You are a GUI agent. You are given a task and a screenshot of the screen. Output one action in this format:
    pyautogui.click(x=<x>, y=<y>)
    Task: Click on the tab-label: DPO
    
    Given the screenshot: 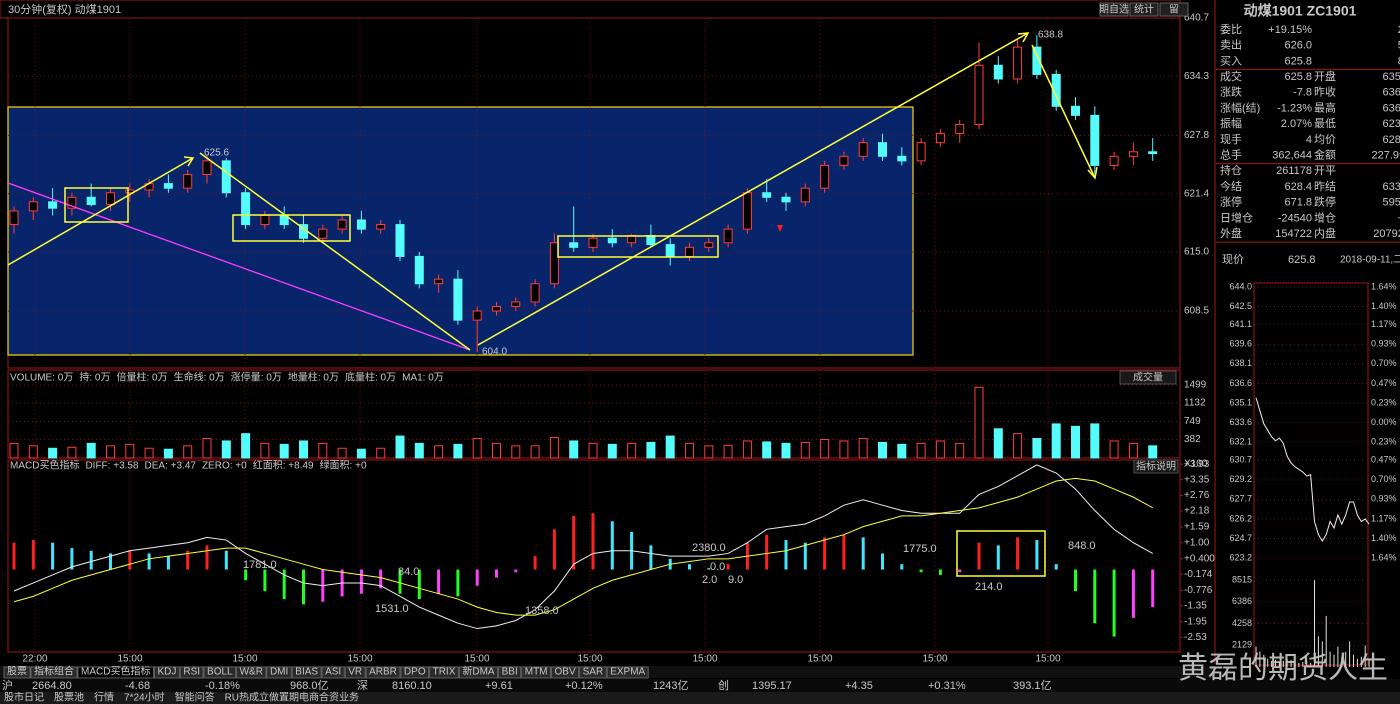 What is the action you would take?
    pyautogui.click(x=415, y=672)
    